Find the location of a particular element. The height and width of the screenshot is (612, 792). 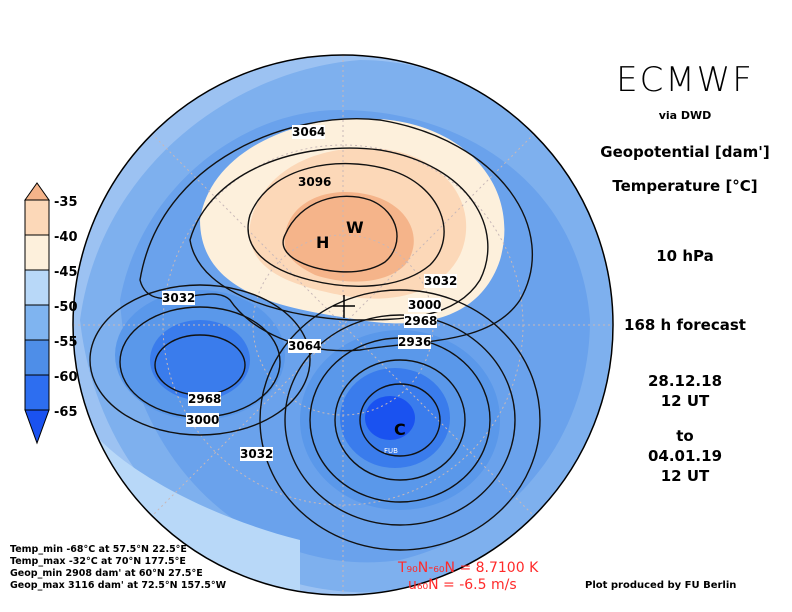

colorbar-label: -60 is located at coordinates (66, 377).